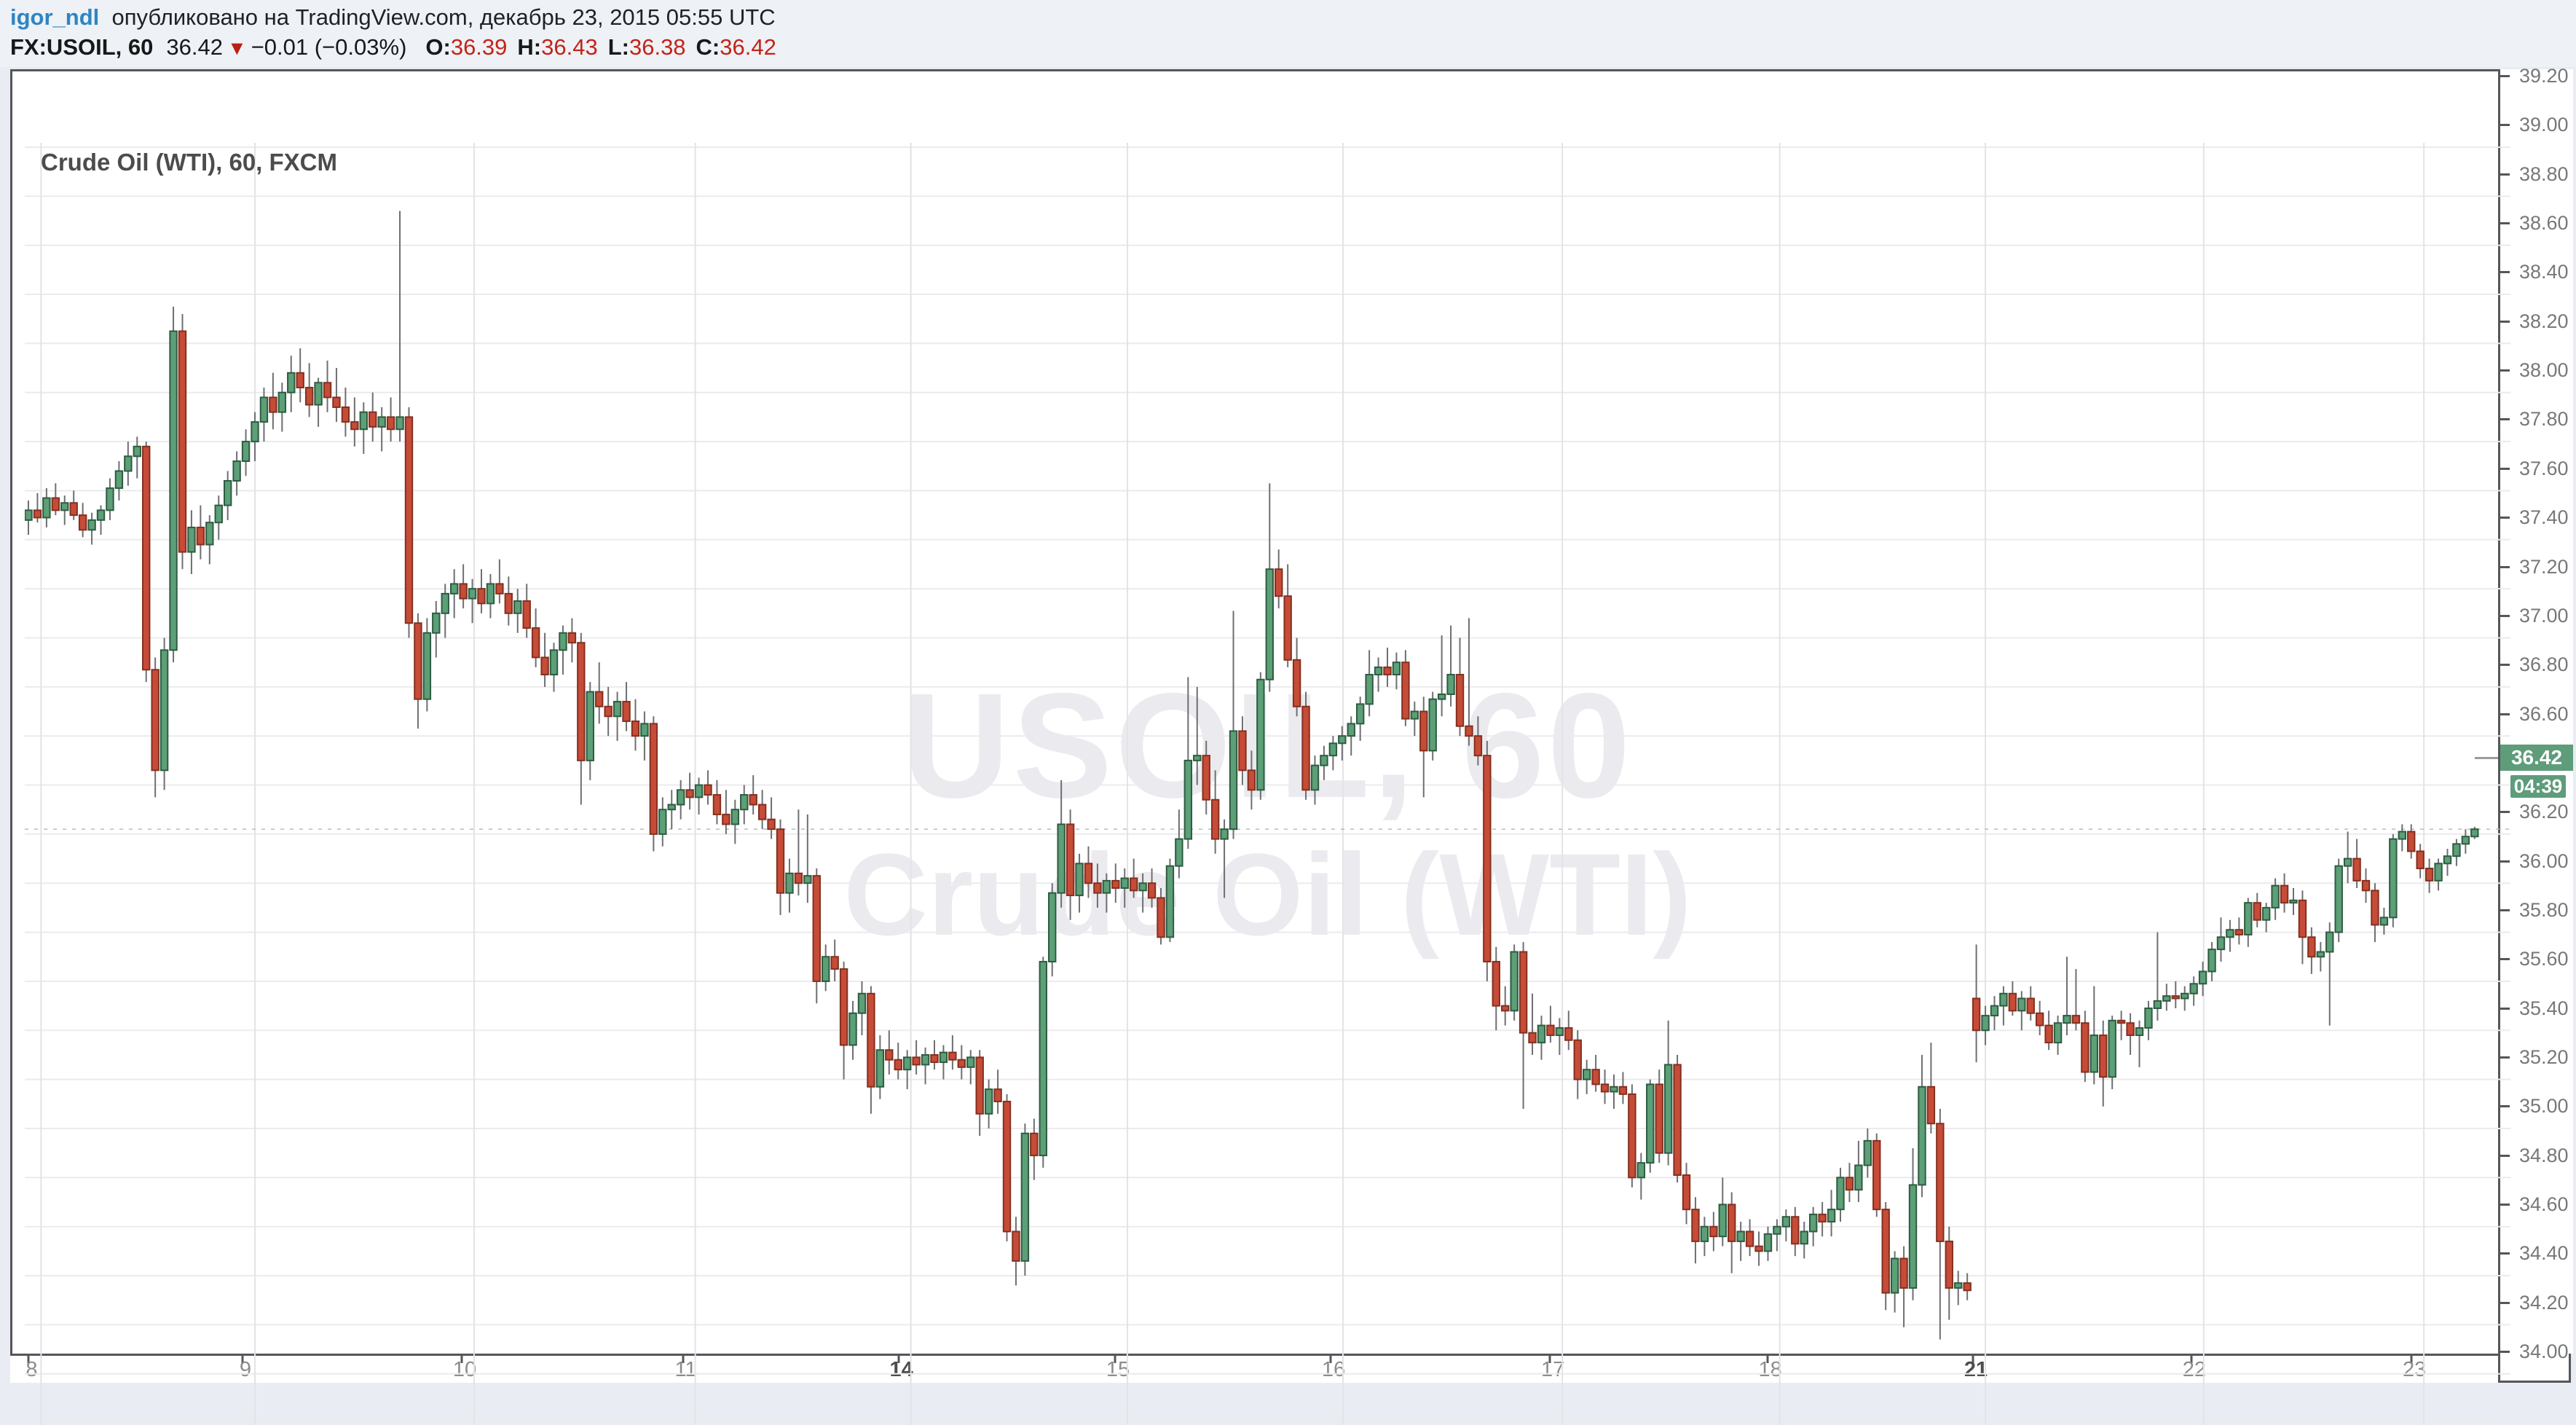  What do you see at coordinates (1770, 1369) in the screenshot?
I see `time-axis-label: 18` at bounding box center [1770, 1369].